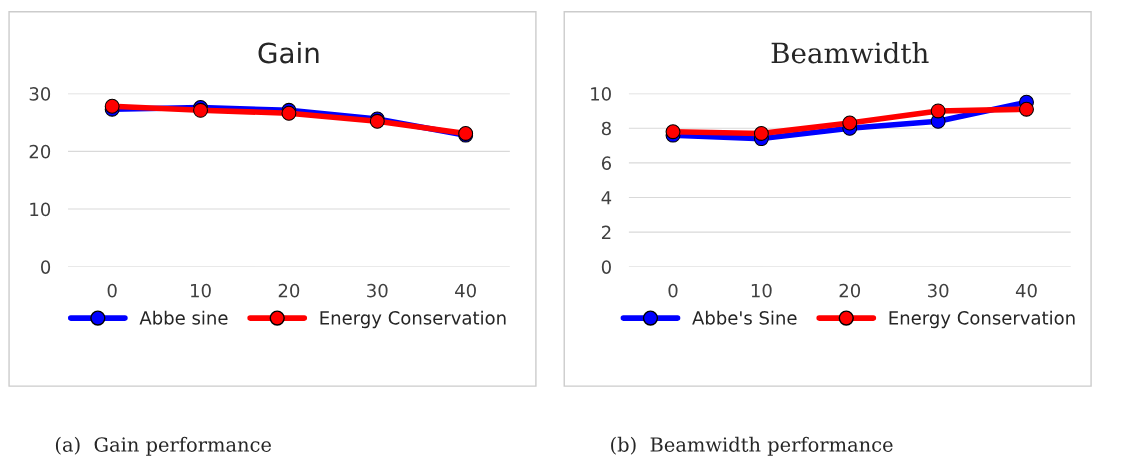 The image size is (1133, 468). What do you see at coordinates (606, 128) in the screenshot?
I see `y-tick-label: 8` at bounding box center [606, 128].